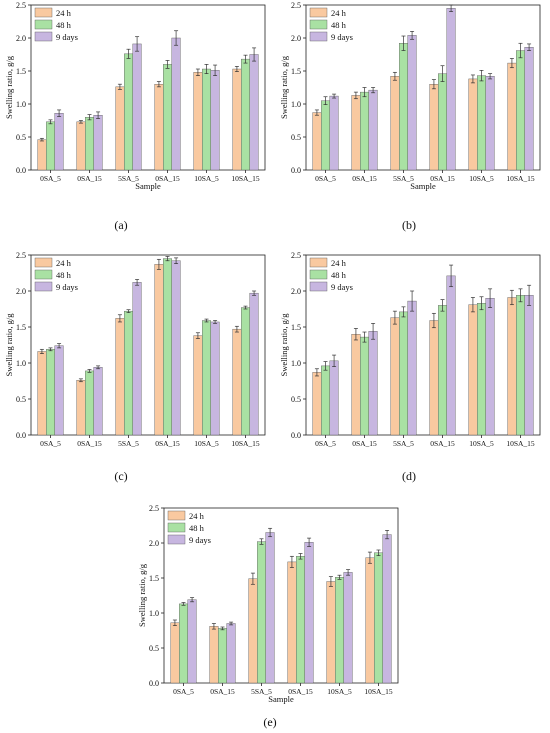  Describe the element at coordinates (121, 476) in the screenshot. I see `caption-c: (c)` at that location.